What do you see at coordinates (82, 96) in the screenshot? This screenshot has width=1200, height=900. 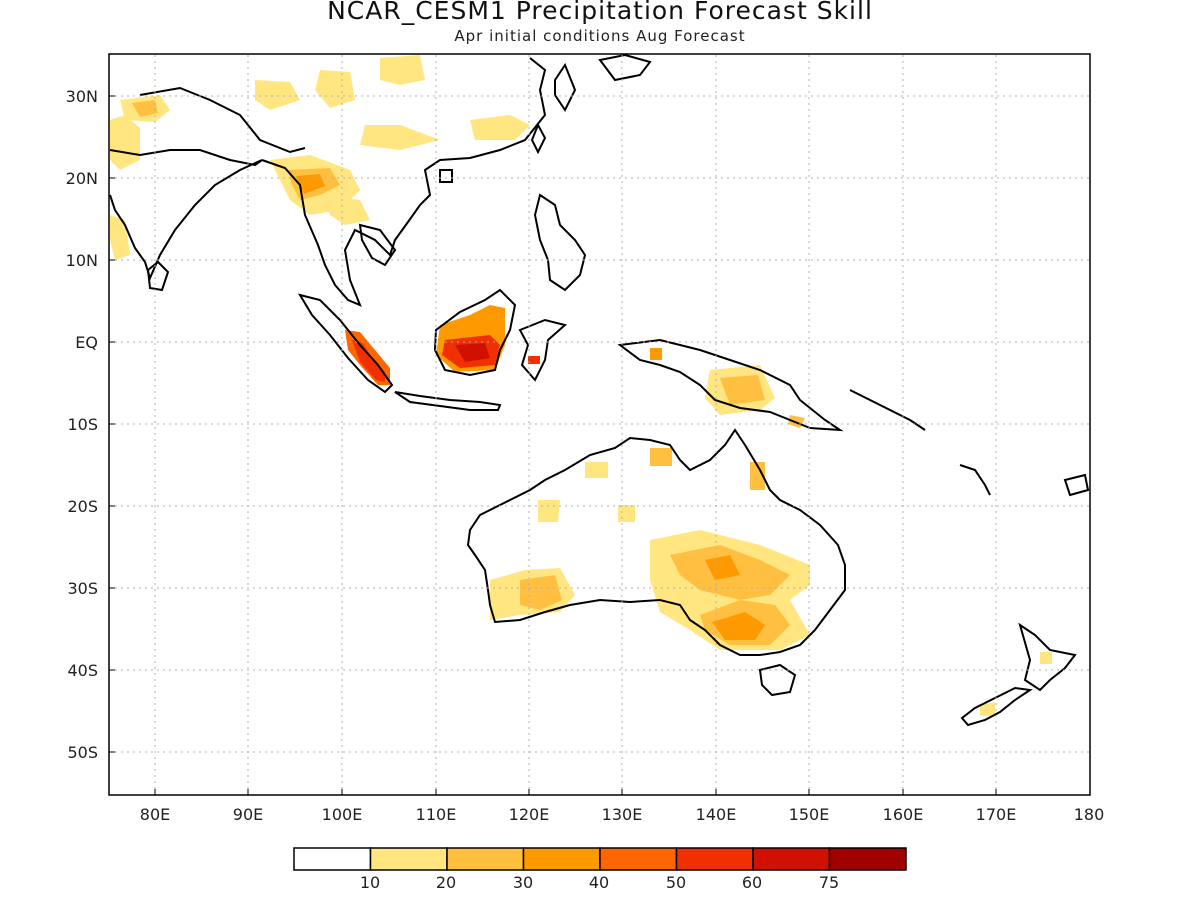 I see `lat-label: 30N` at bounding box center [82, 96].